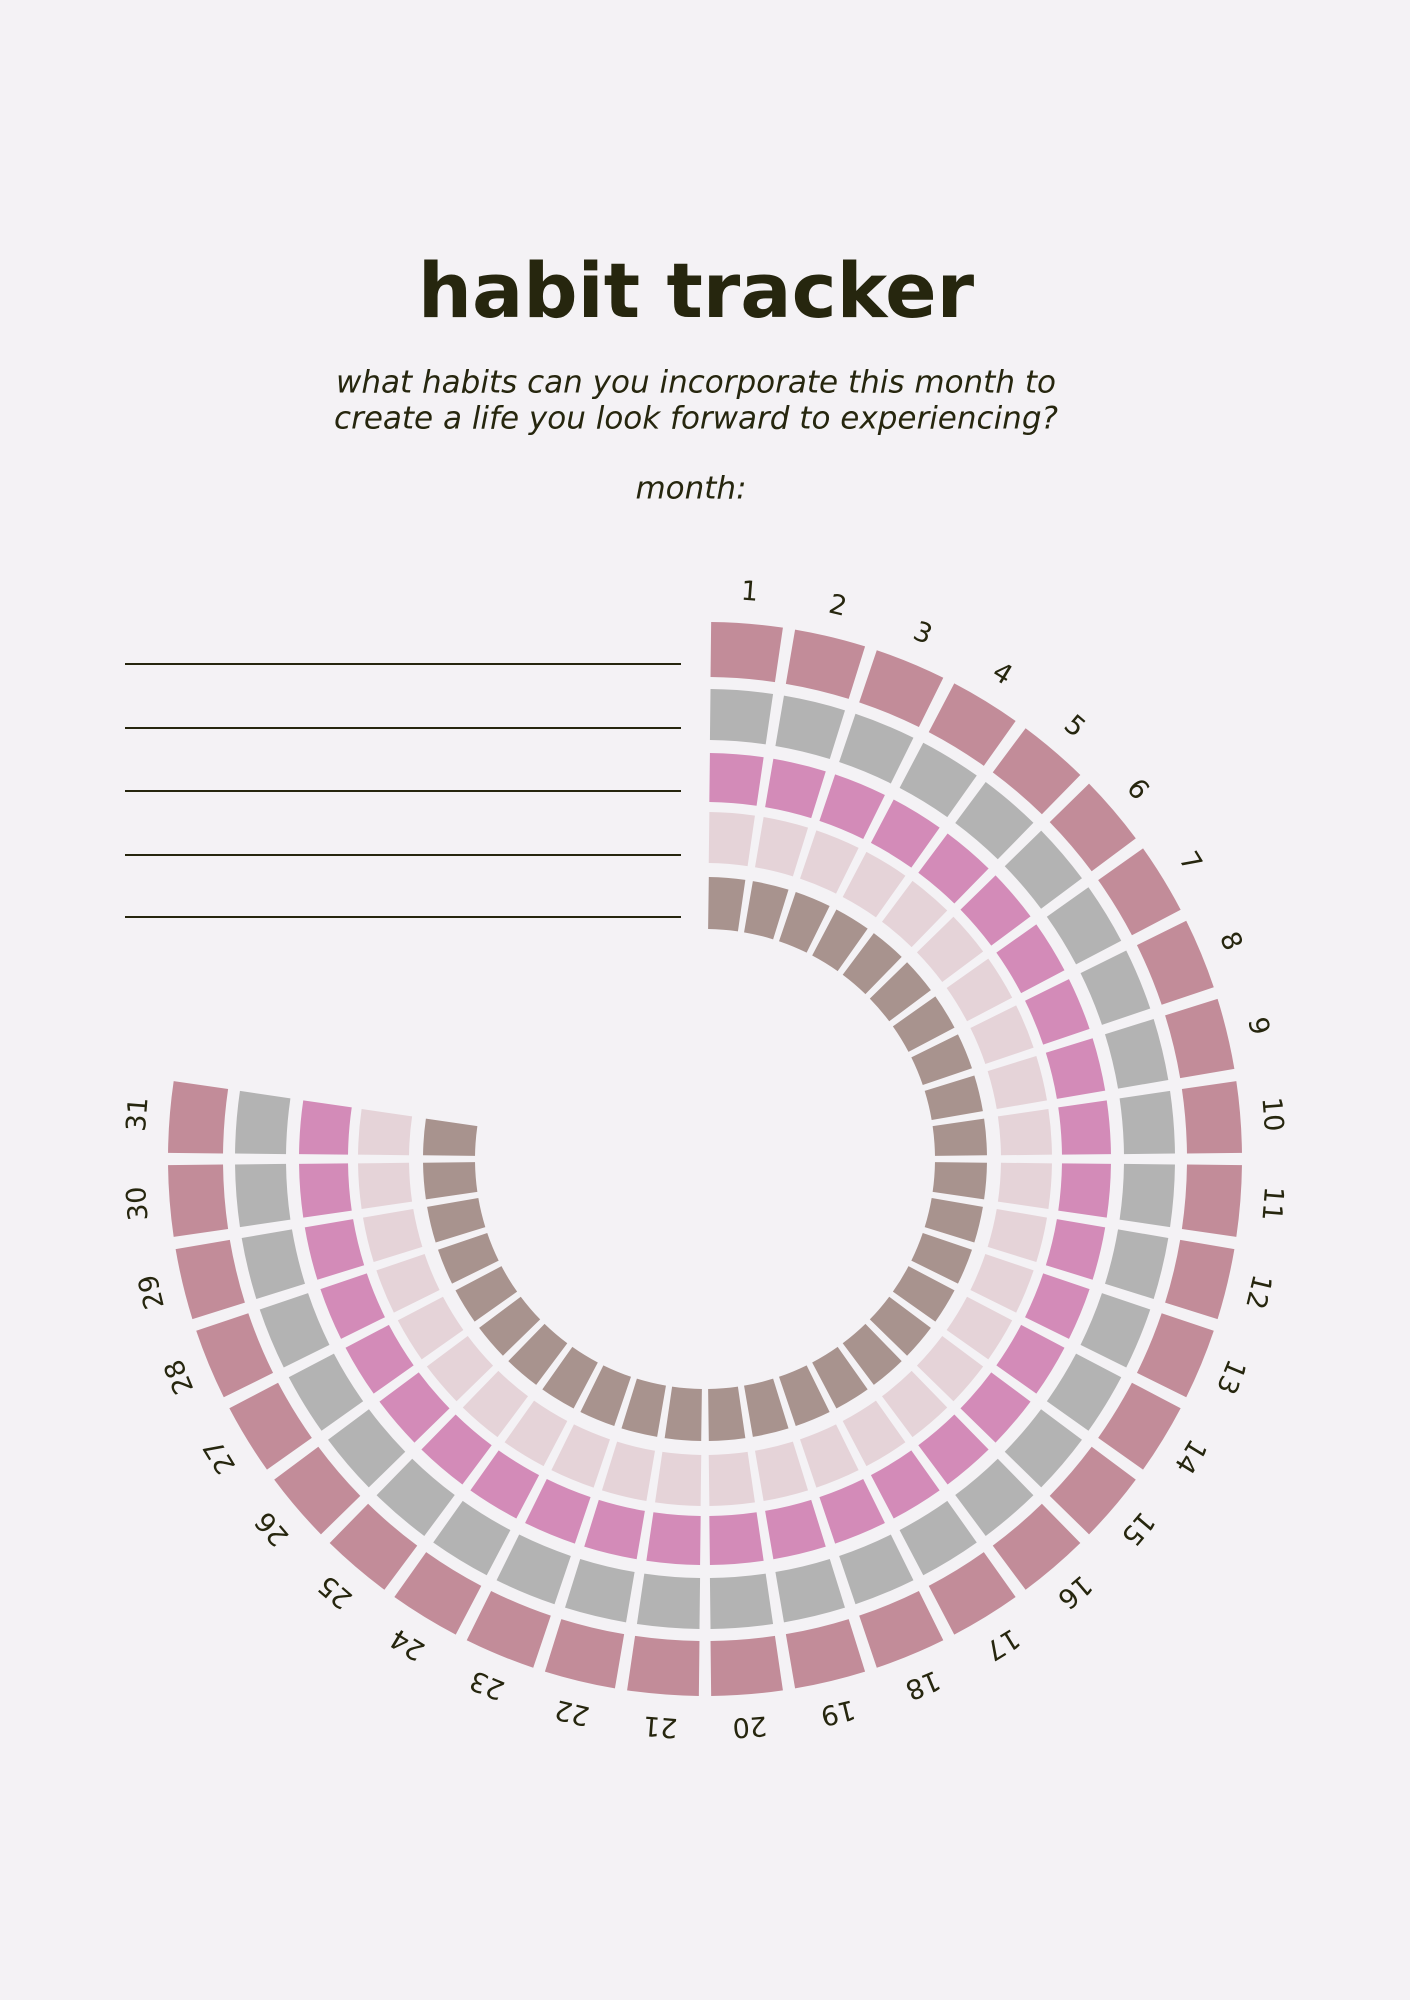  I want to click on day-label: 2, so click(838, 606).